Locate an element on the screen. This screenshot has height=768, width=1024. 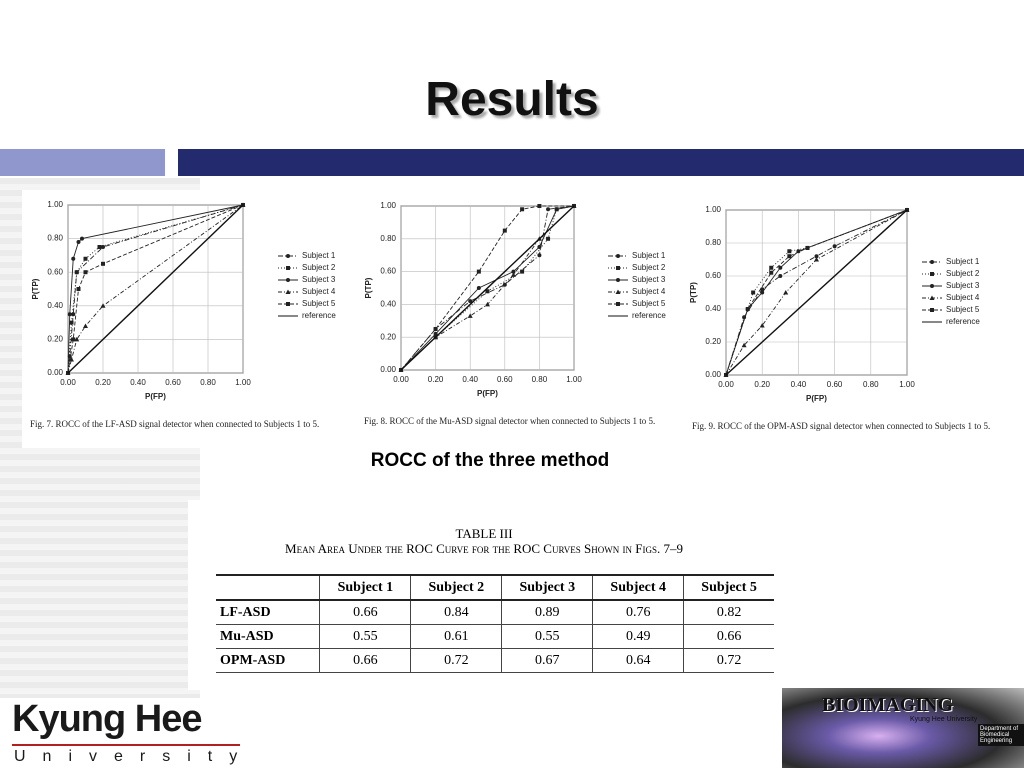
x-tick-label: 0.40 is located at coordinates (799, 384).